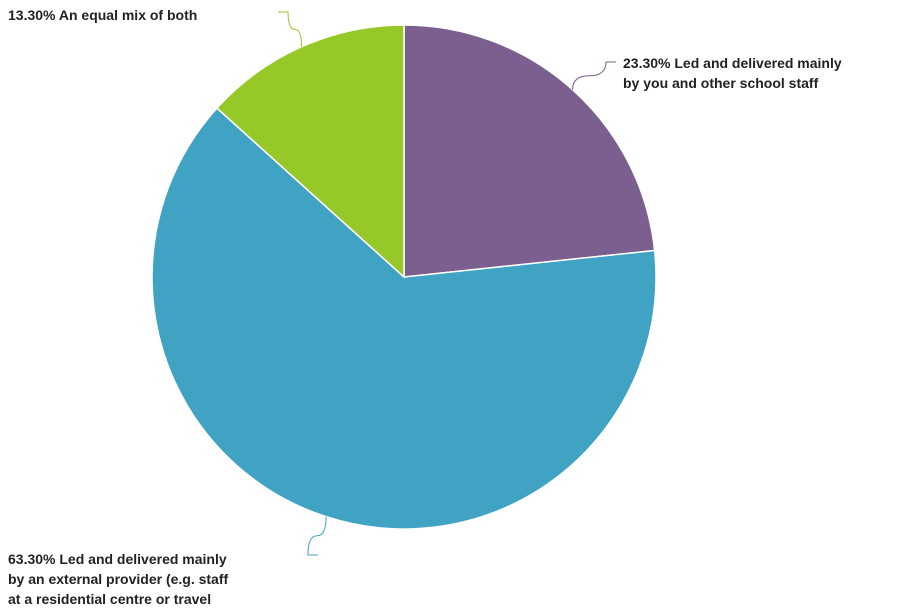 This screenshot has width=908, height=616. Describe the element at coordinates (732, 63) in the screenshot. I see `slice-label-line: 23.30% Led and delivered mainly` at that location.